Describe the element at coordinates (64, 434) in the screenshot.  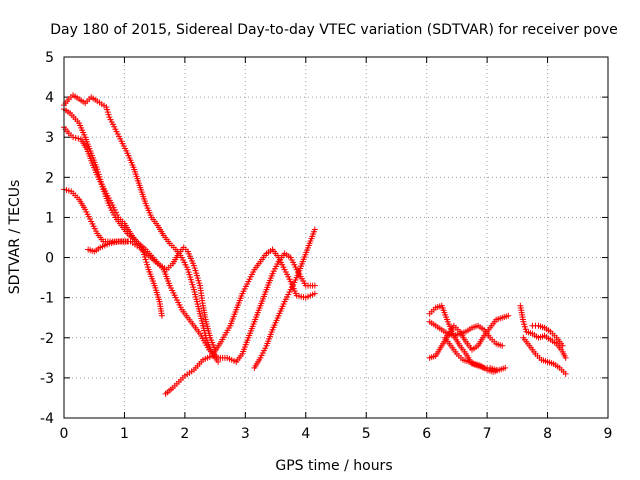
I see `x-tick-label: 0` at that location.